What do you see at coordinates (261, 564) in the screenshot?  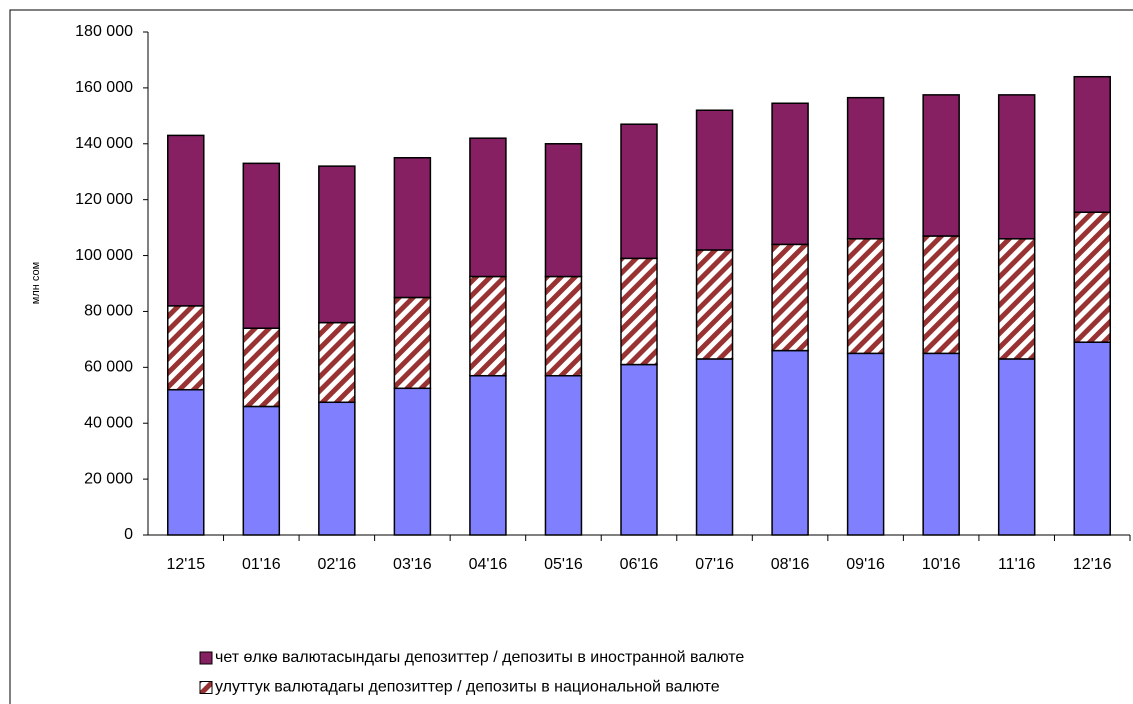 I see `x-tick-label: 01'16` at bounding box center [261, 564].